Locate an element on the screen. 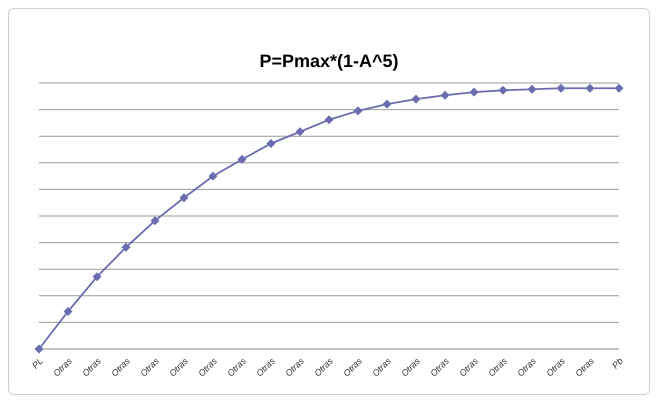 The height and width of the screenshot is (405, 658). x-tick-label: PL is located at coordinates (37, 363).